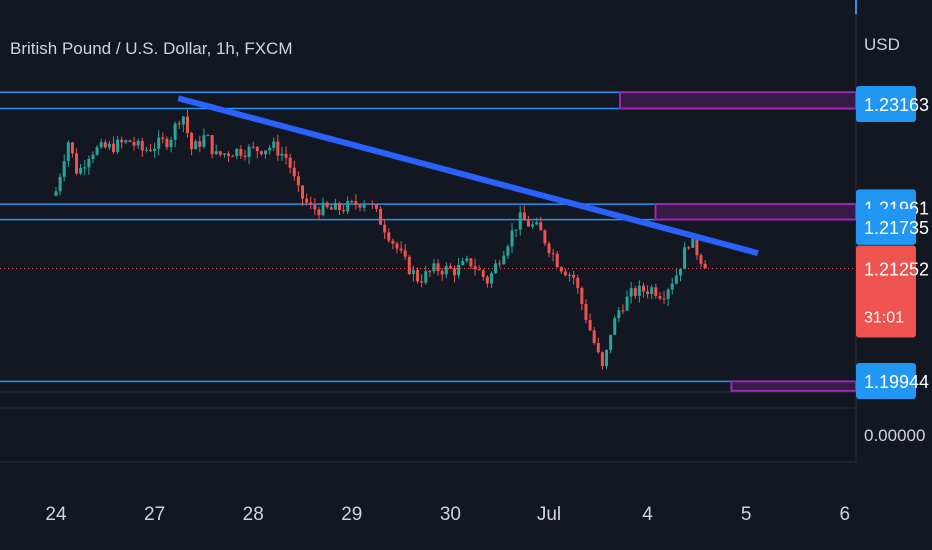  What do you see at coordinates (447, 514) in the screenshot?
I see `time-axis: 24 27 28 29 30 Jul 4 5 6` at bounding box center [447, 514].